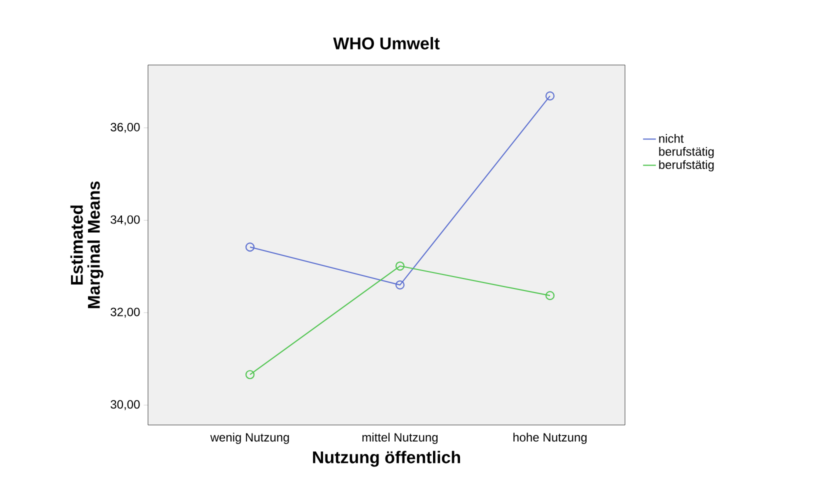 The height and width of the screenshot is (504, 815). I want to click on chart-title: WHO Umwelt, so click(386, 43).